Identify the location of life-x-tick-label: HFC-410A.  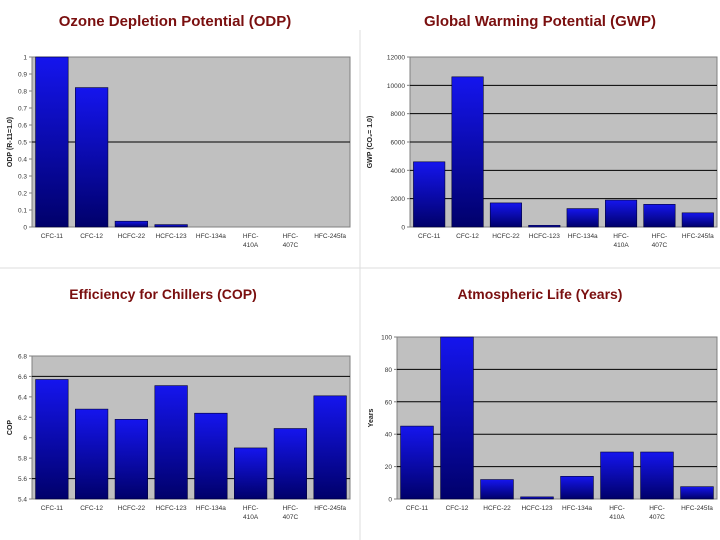
(617, 513).